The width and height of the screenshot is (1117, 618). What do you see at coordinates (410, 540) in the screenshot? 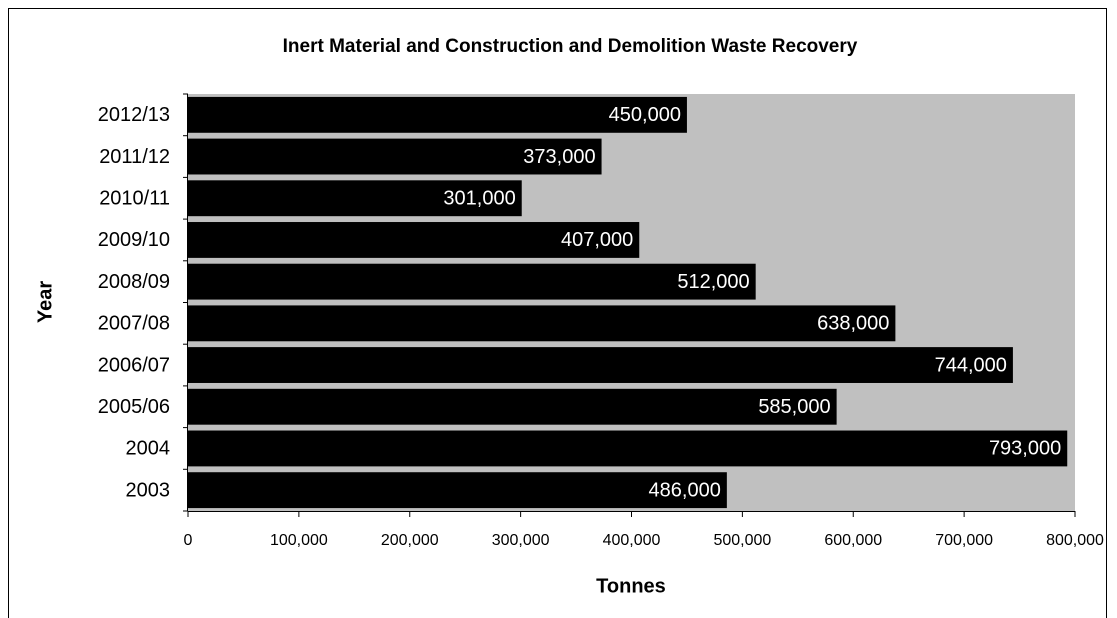
I see `x-tick-label: 200,000` at bounding box center [410, 540].